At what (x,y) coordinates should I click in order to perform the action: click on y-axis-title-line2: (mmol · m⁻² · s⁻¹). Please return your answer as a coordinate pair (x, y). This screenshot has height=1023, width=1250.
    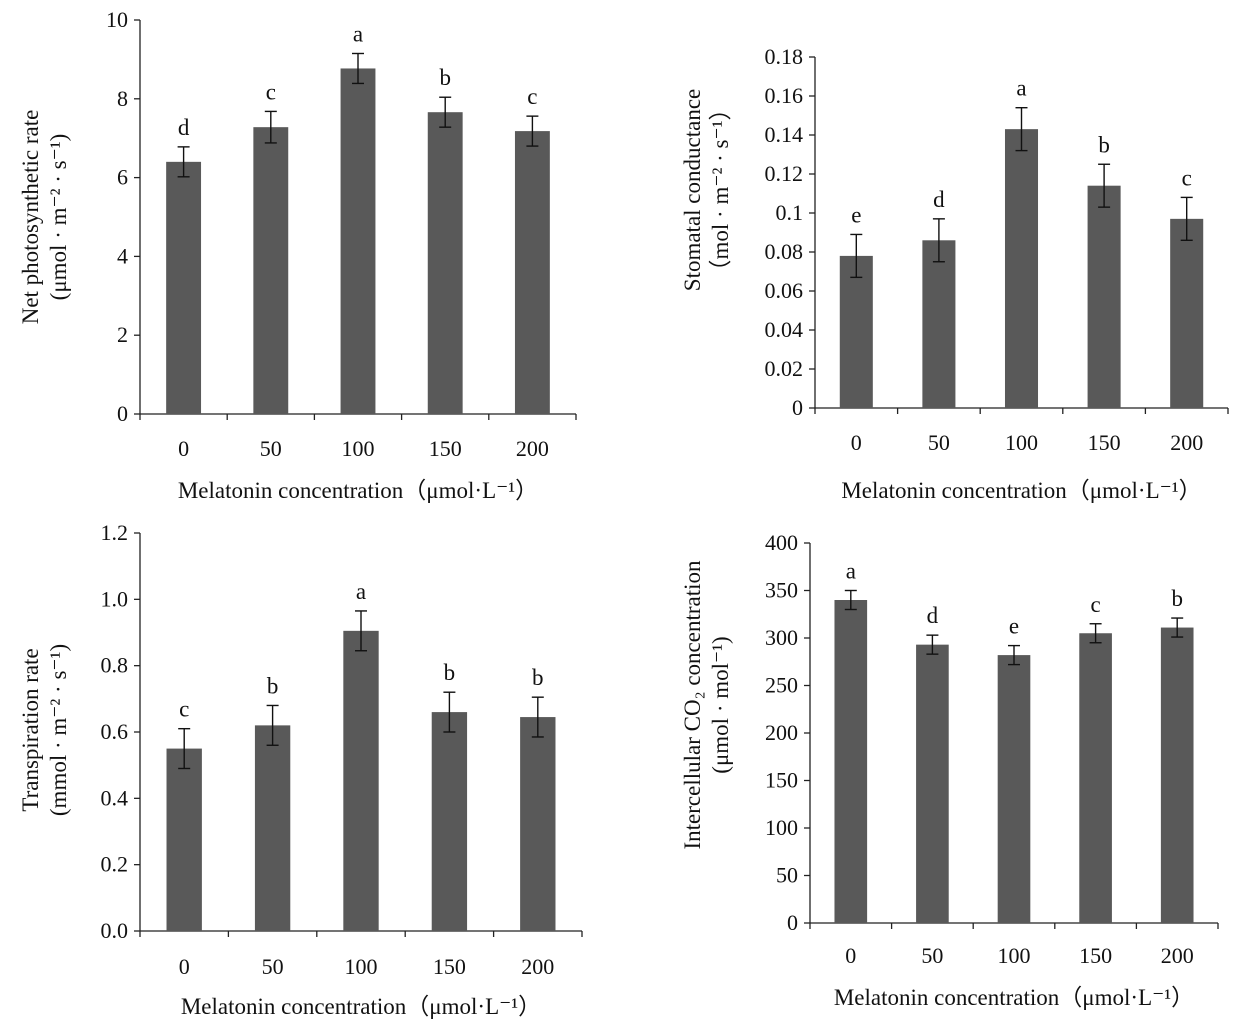
    Looking at the image, I should click on (58, 730).